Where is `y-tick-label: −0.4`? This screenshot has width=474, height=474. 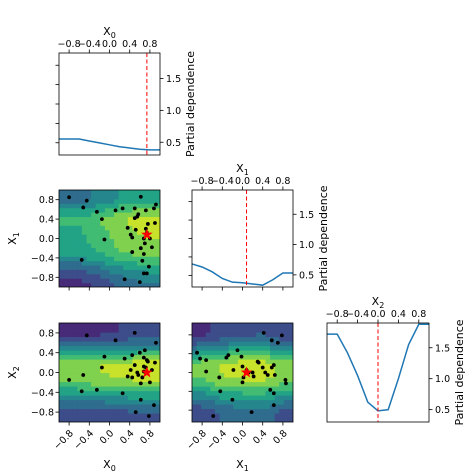
y-tick-label: −0.4 is located at coordinates (42, 258).